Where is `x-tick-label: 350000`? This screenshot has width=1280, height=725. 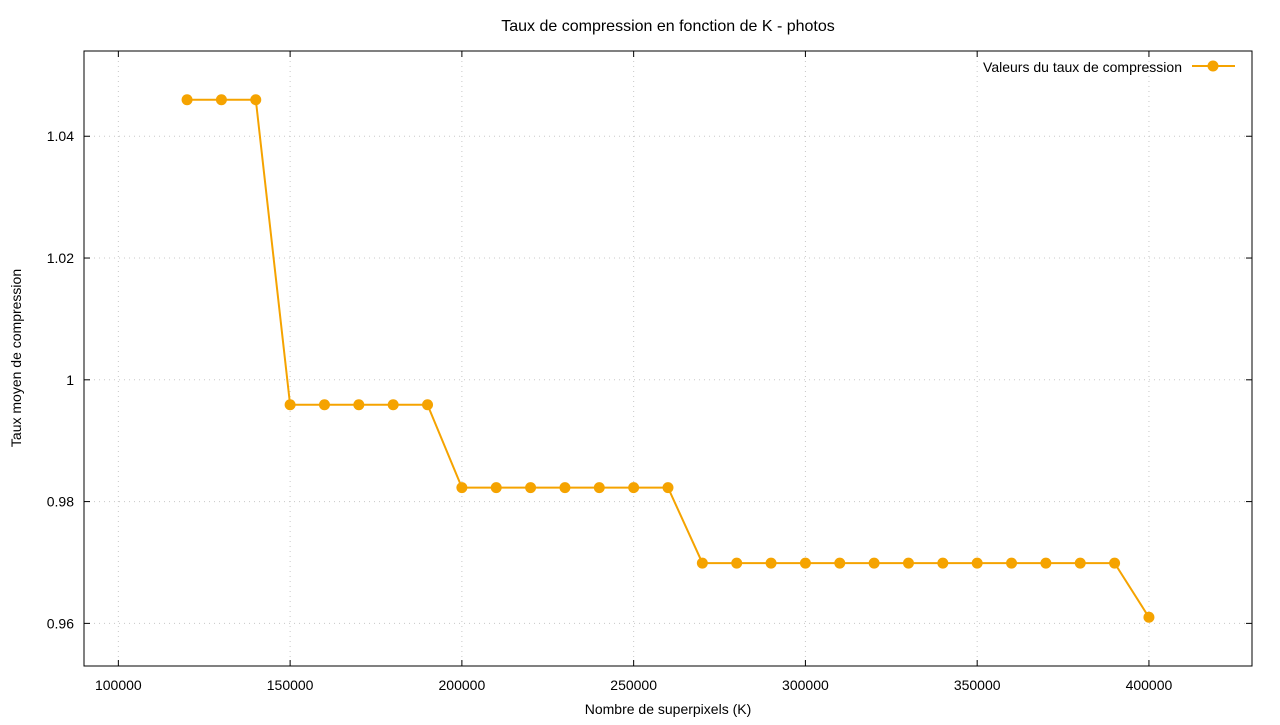 x-tick-label: 350000 is located at coordinates (977, 685).